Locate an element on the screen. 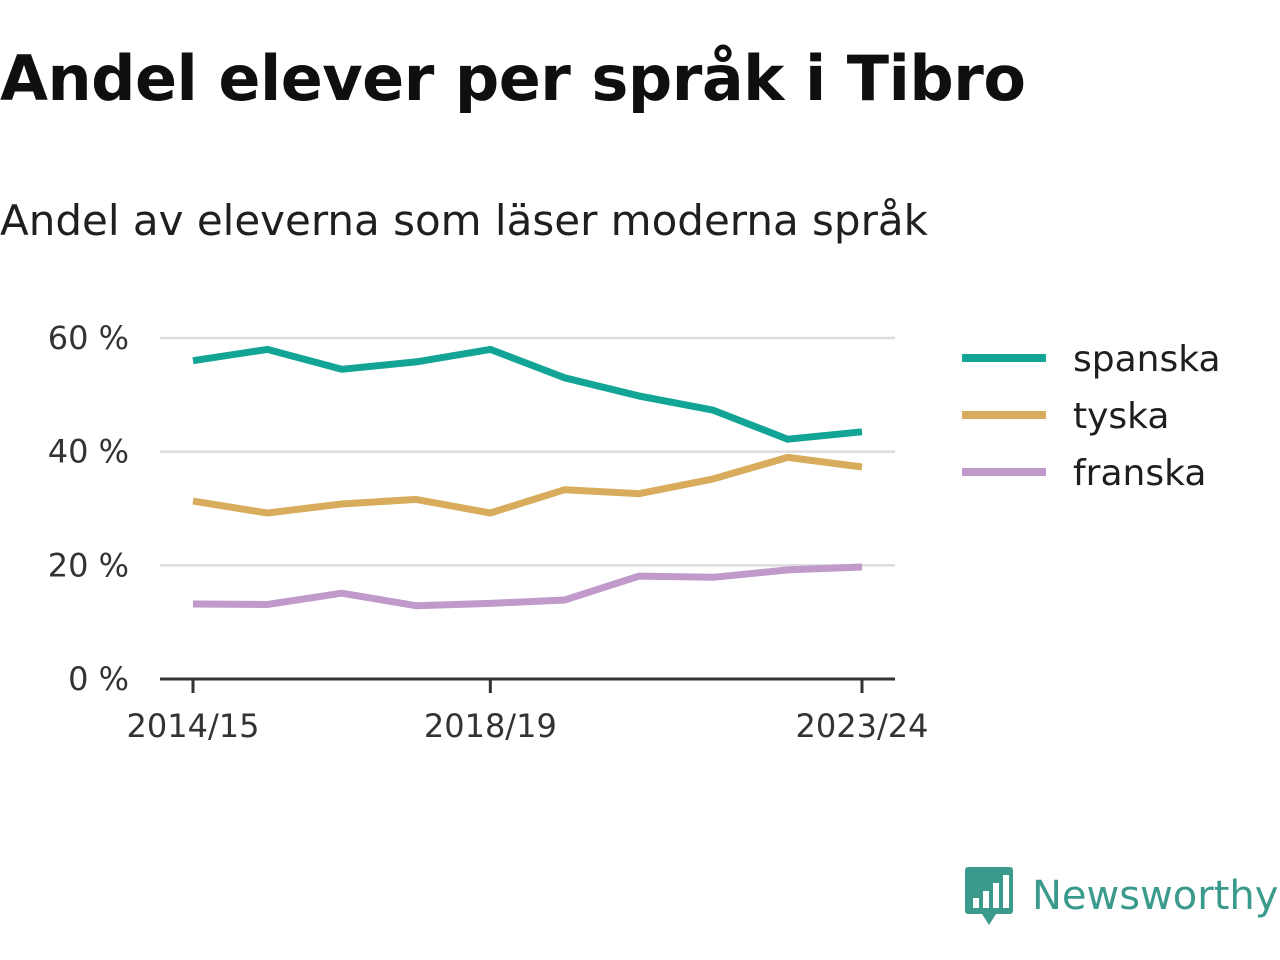  brand-logo: Newsworthy is located at coordinates (1121, 896).